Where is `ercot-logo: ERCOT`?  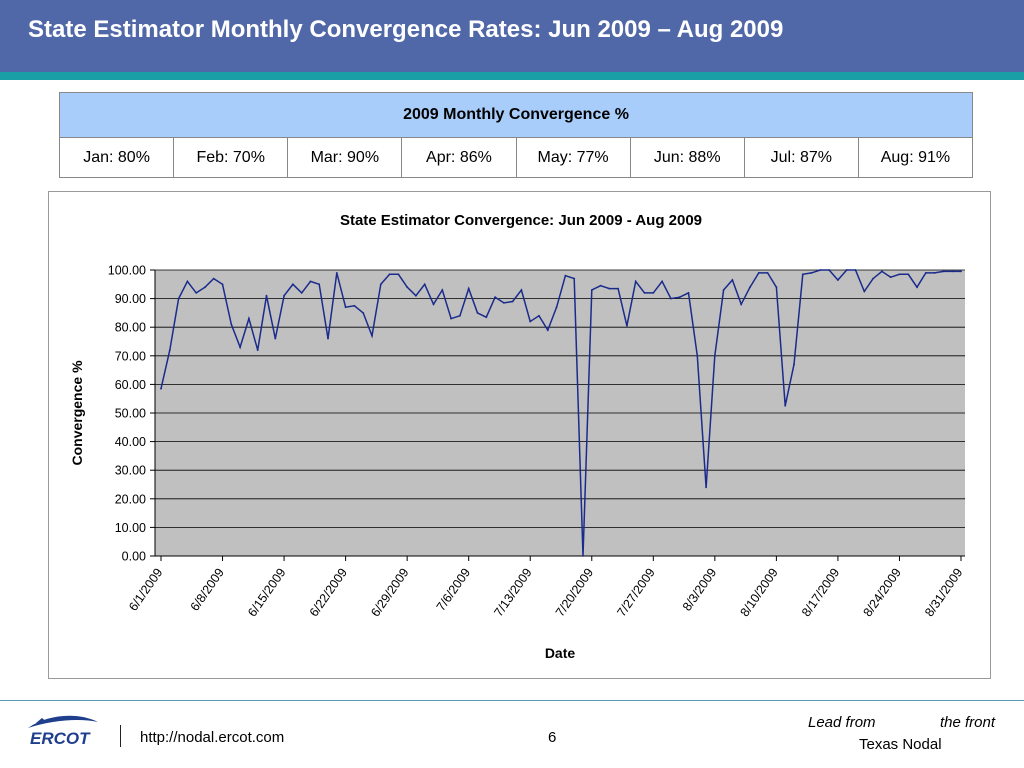
ercot-logo: ERCOT is located at coordinates (63, 731).